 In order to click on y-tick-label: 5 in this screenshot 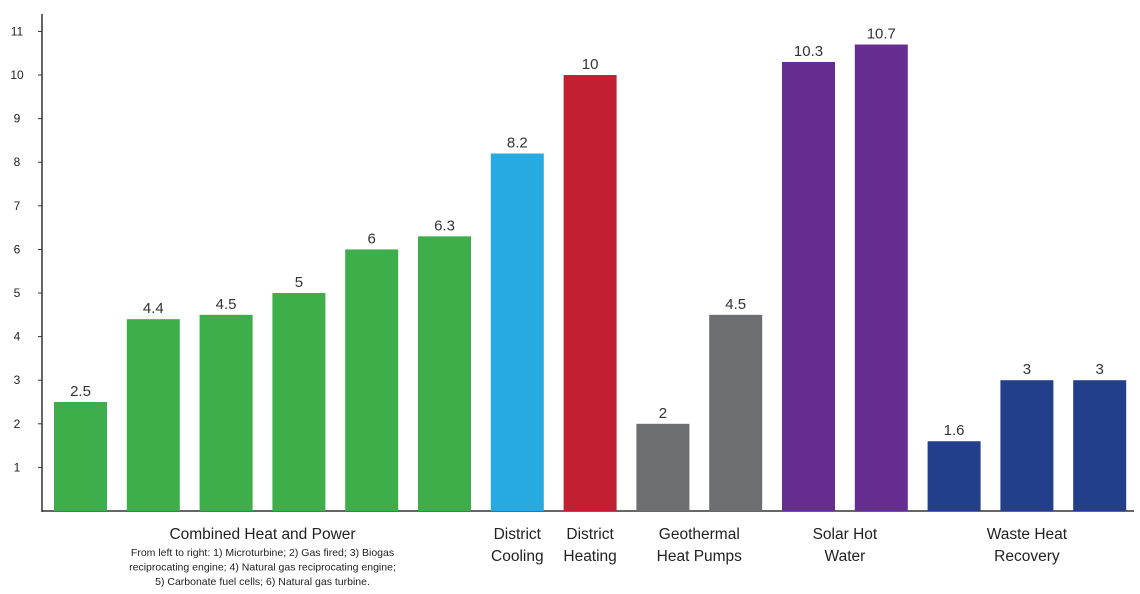, I will do `click(17, 293)`.